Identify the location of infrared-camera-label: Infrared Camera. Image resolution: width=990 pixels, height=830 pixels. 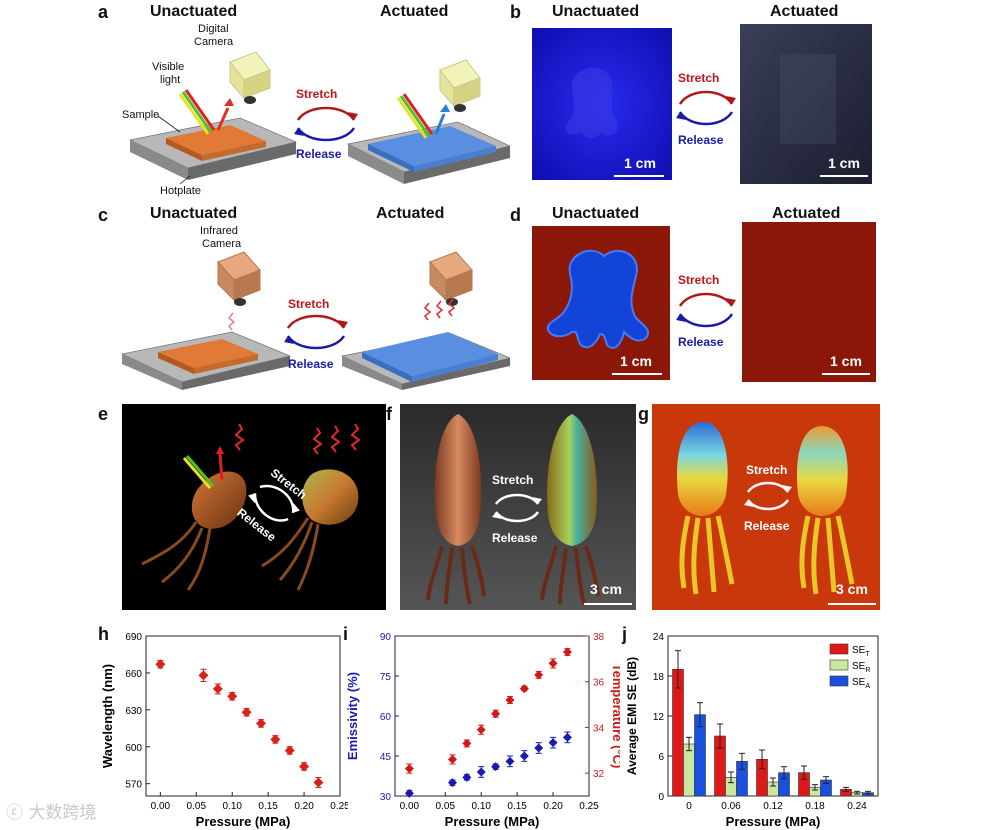
(221, 237).